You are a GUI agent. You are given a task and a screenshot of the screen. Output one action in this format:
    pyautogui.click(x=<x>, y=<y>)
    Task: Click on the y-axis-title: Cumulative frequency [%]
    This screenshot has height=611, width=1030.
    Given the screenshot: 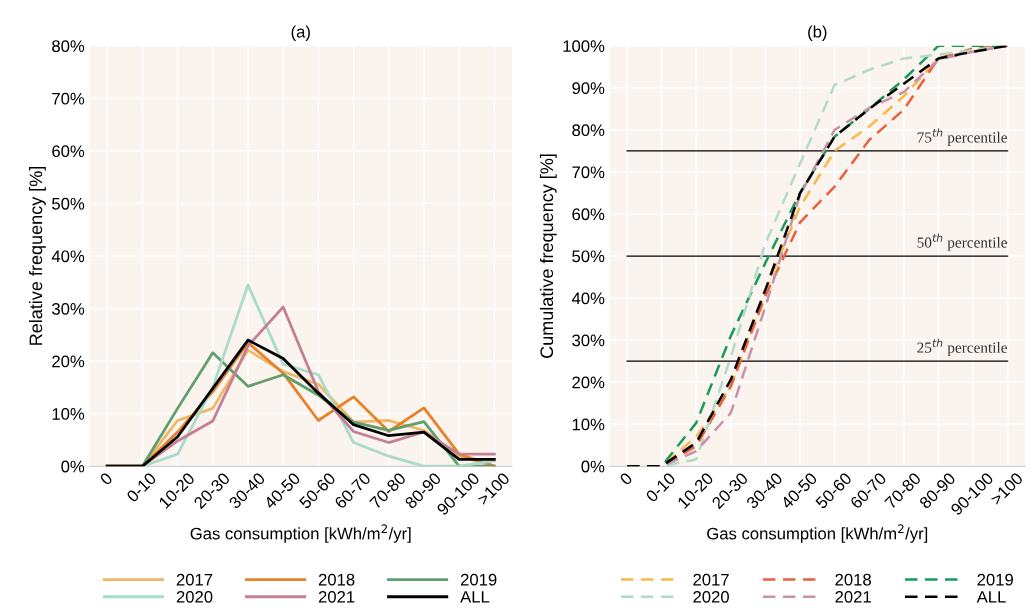 What is the action you would take?
    pyautogui.click(x=548, y=256)
    